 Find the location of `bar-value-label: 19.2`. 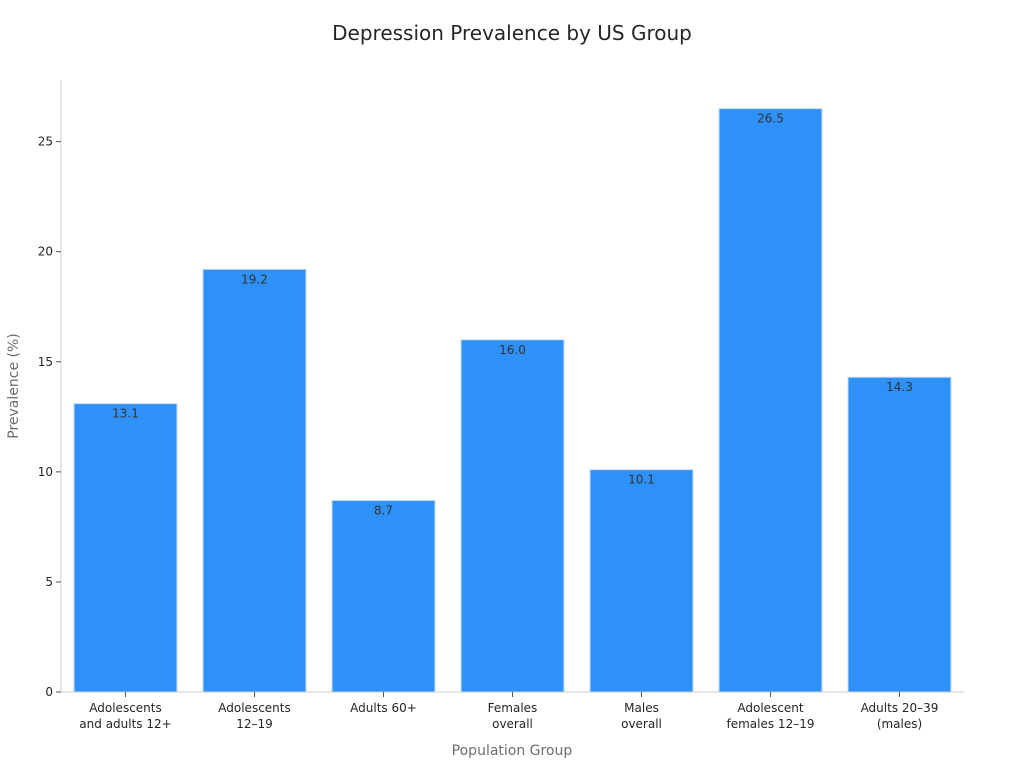

bar-value-label: 19.2 is located at coordinates (254, 279).